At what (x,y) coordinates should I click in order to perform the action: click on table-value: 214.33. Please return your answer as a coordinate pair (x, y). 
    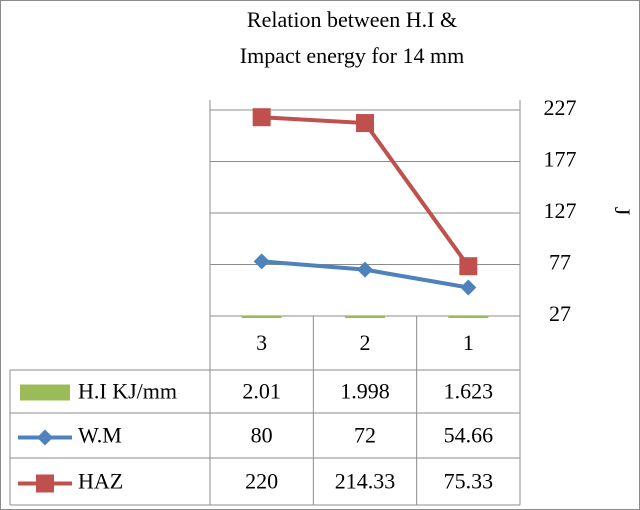
    Looking at the image, I should click on (365, 481).